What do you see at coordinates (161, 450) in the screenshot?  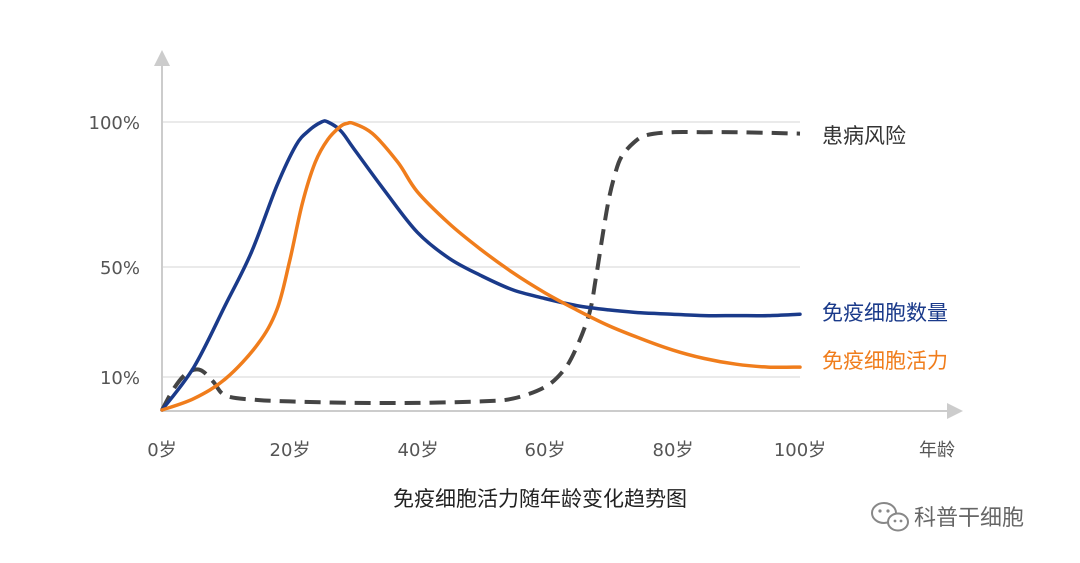 I see `x-tick-label: 0岁` at bounding box center [161, 450].